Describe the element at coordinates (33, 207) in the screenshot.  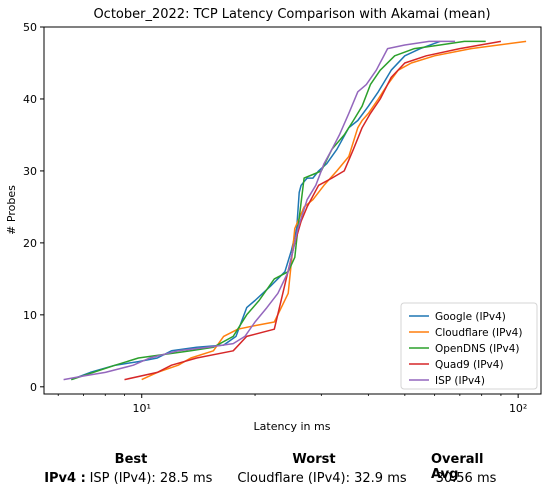
I see `y-axis: 0 10 20 30 40 50` at that location.